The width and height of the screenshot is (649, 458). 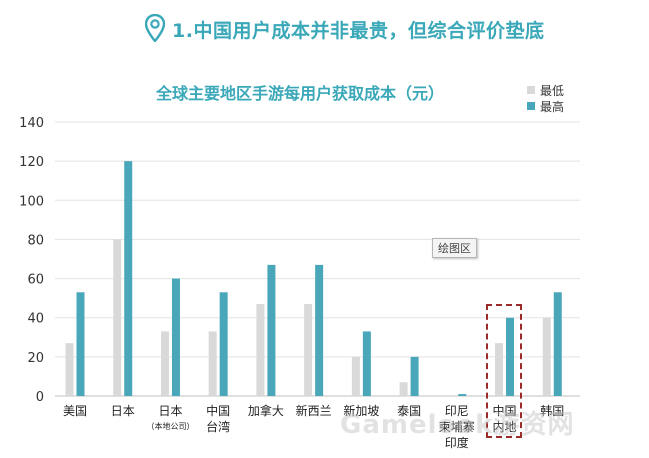 I want to click on x-tick-label-7-0: 泰国, so click(x=409, y=411).